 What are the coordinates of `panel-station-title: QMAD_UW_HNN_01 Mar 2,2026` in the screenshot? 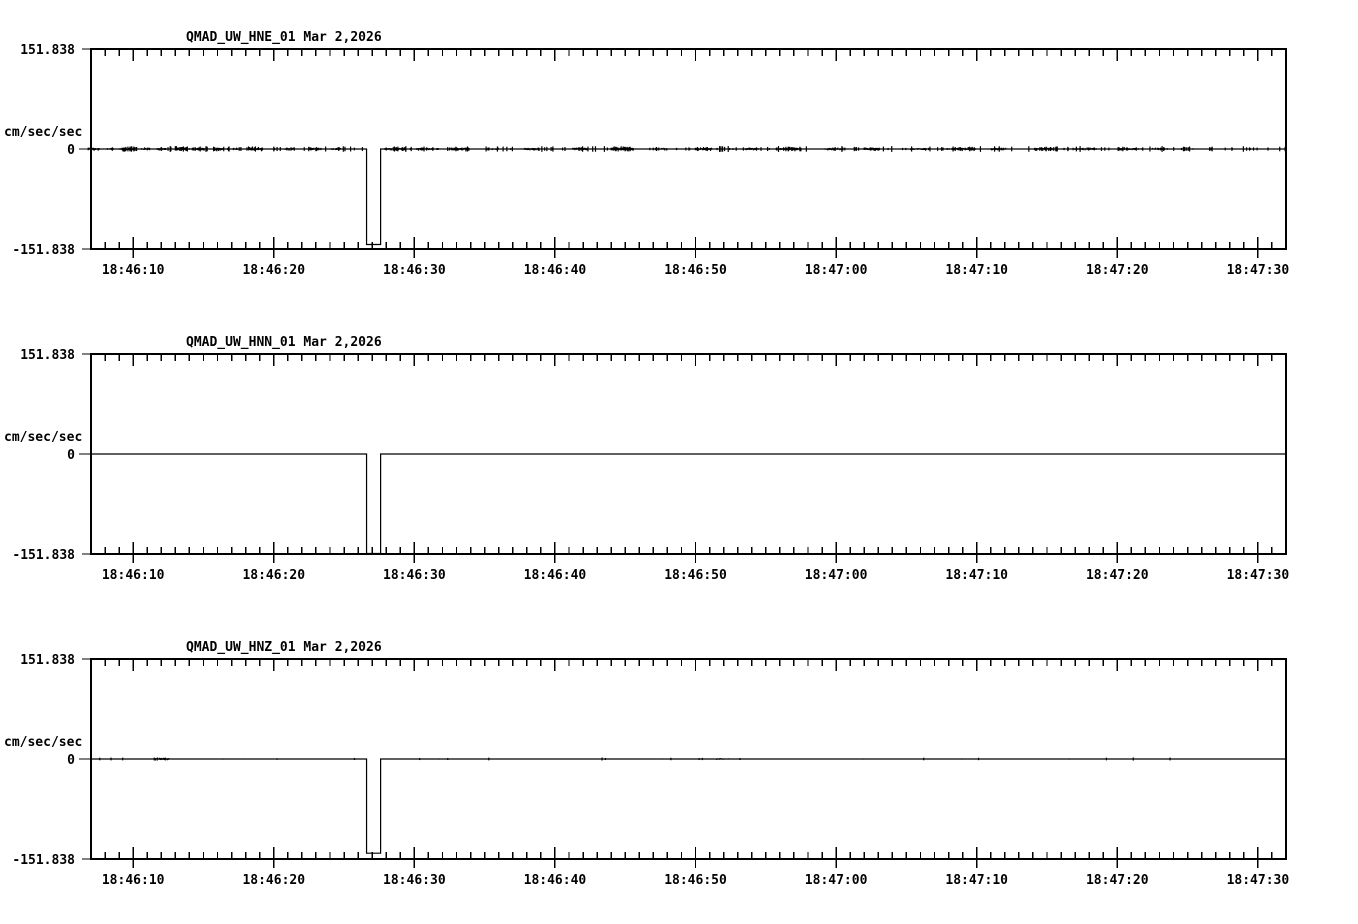 It's located at (284, 342).